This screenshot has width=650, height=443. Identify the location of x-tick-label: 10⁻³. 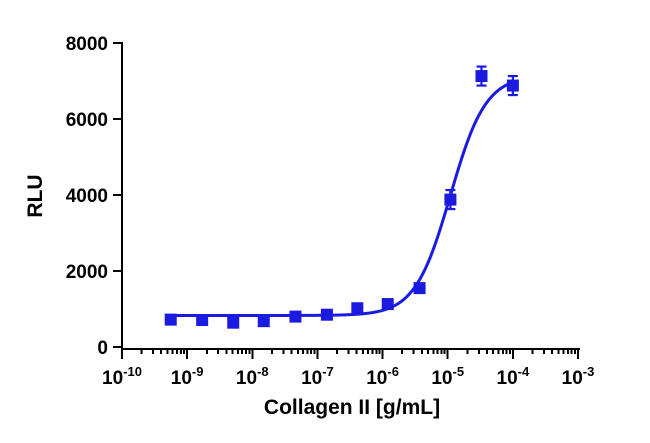
(578, 376).